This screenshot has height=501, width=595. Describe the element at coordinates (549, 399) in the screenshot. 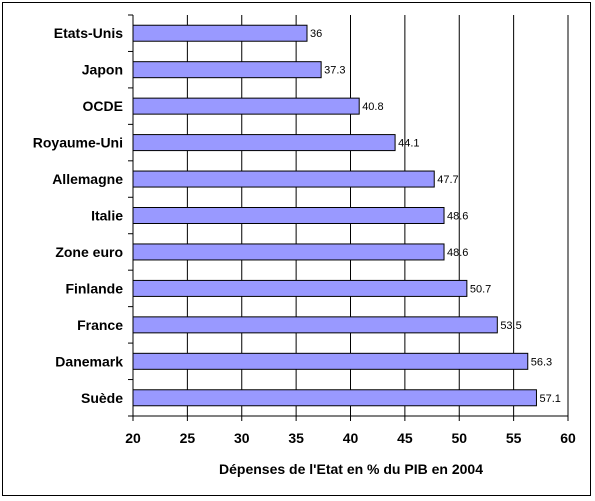

I see `data-label: 57.1` at that location.